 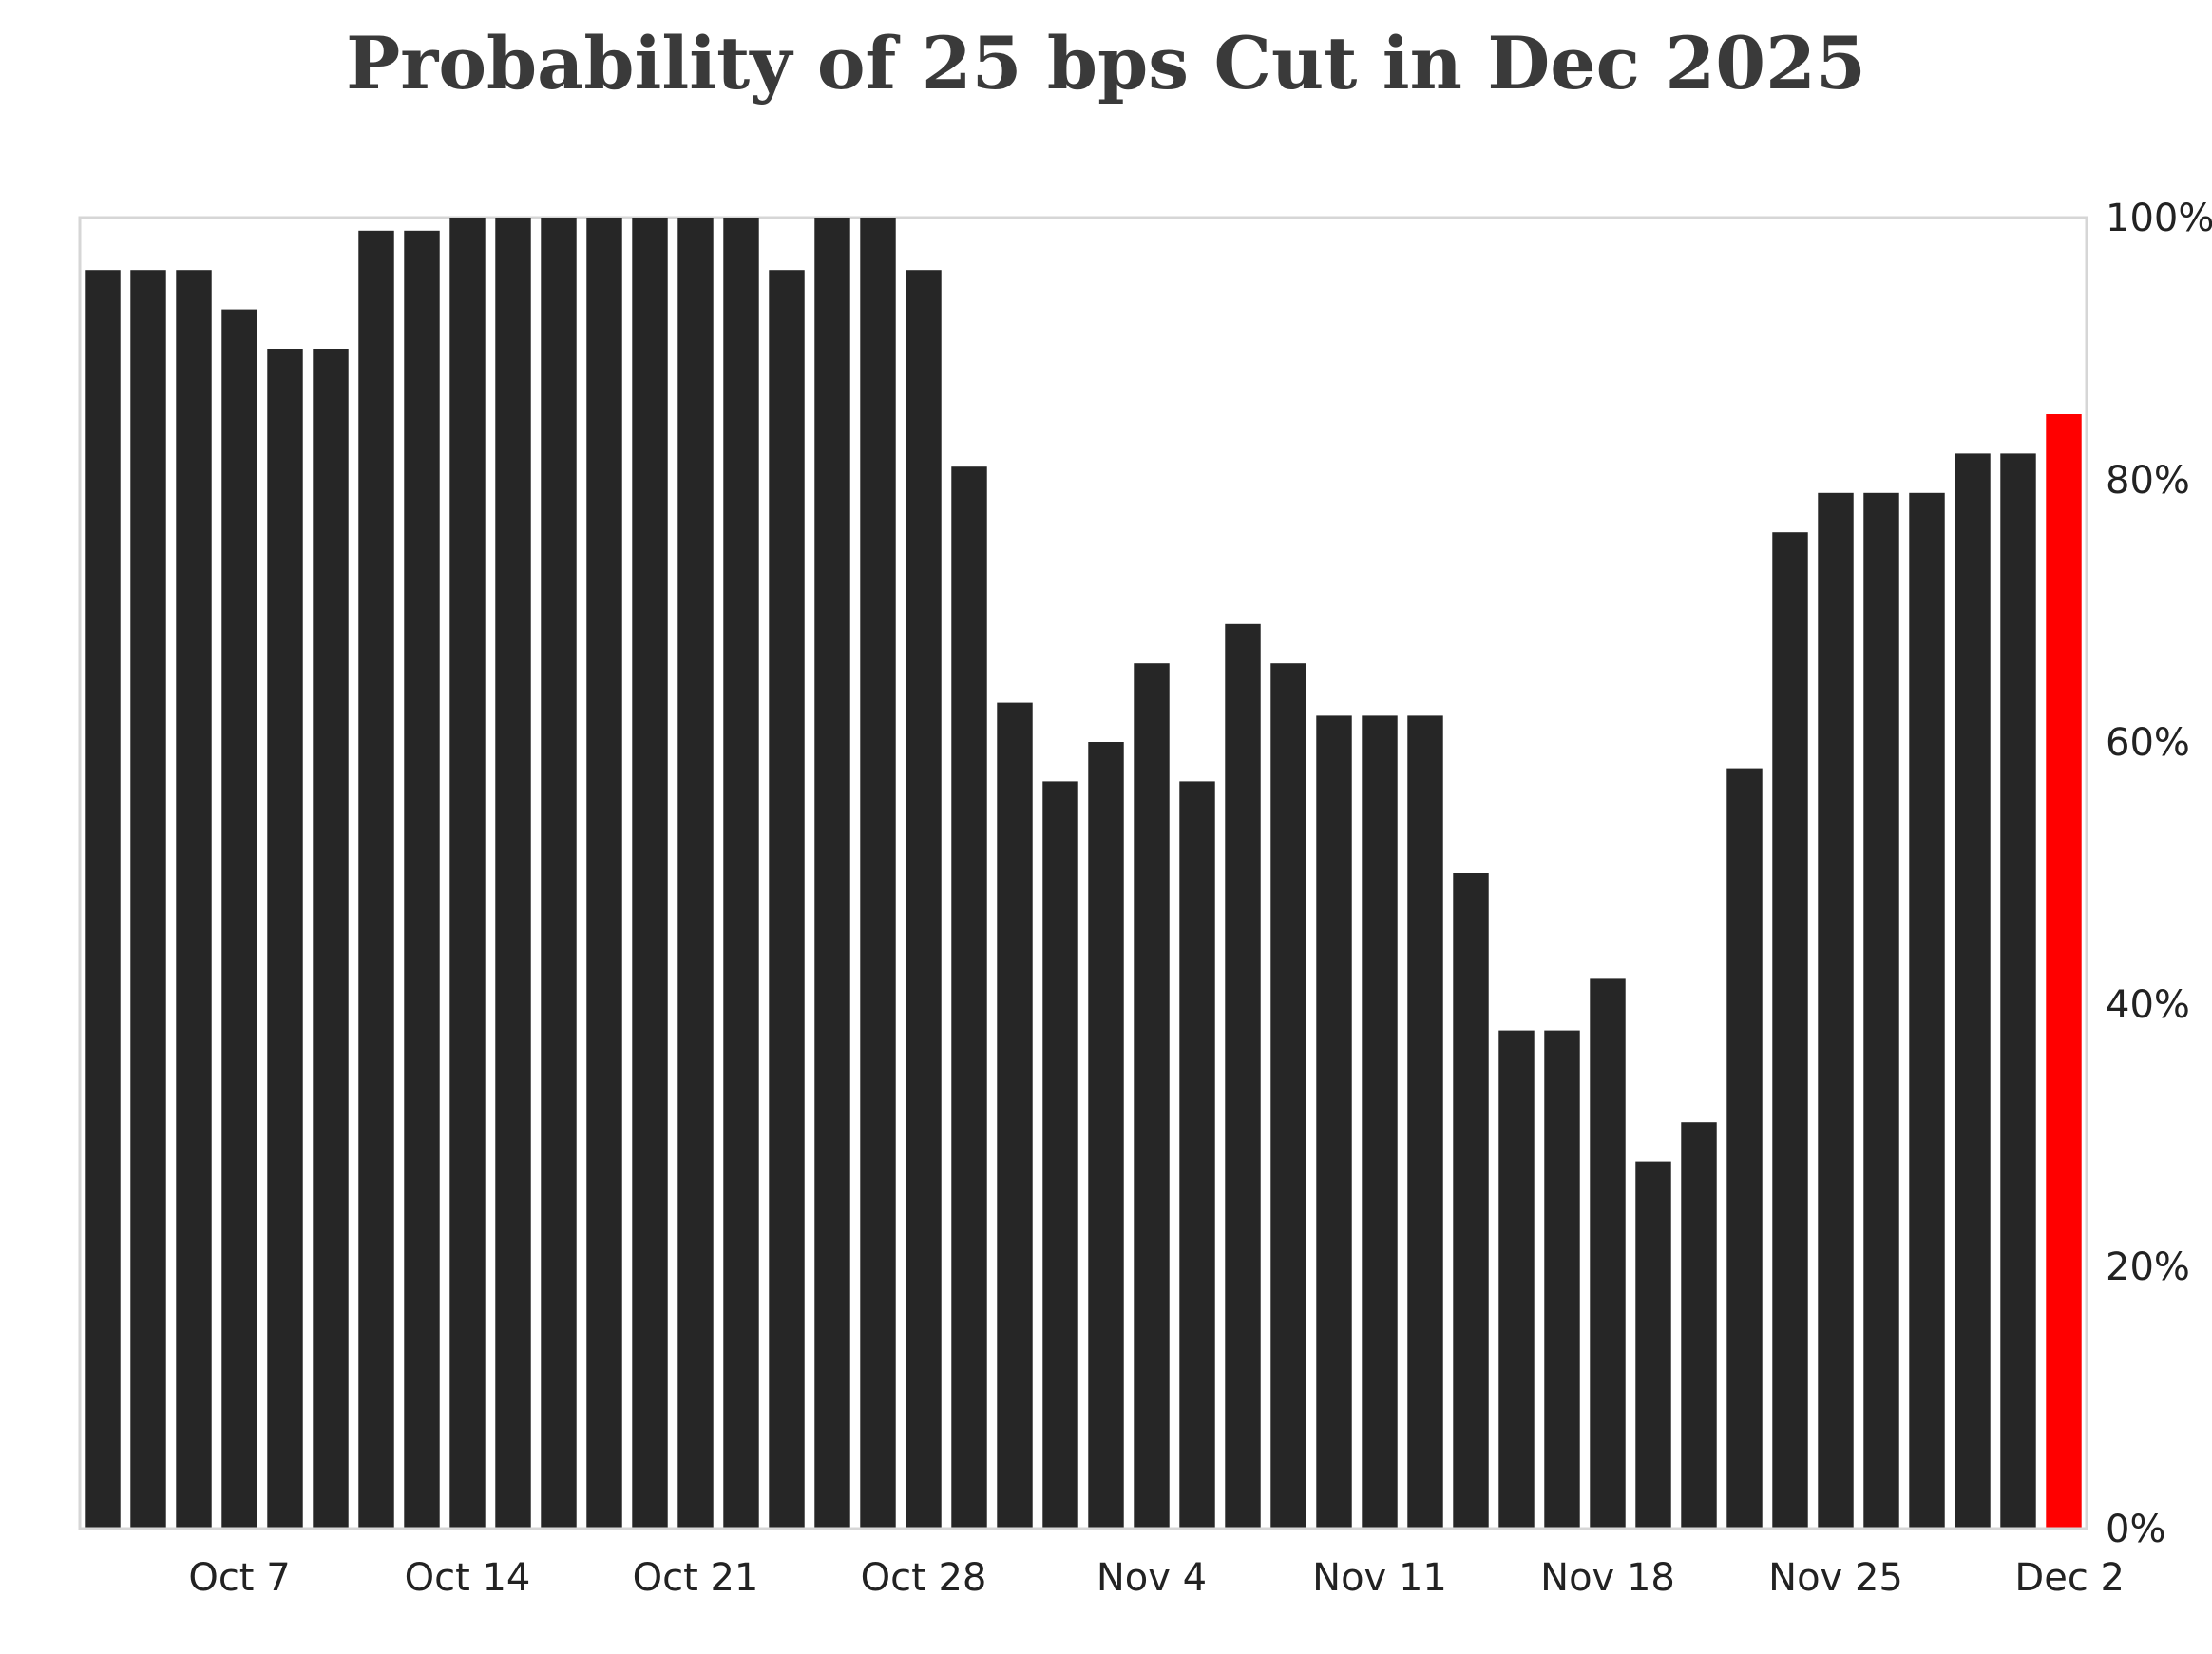 What do you see at coordinates (1379, 1578) in the screenshot?
I see `x-tick-label: Nov 11` at bounding box center [1379, 1578].